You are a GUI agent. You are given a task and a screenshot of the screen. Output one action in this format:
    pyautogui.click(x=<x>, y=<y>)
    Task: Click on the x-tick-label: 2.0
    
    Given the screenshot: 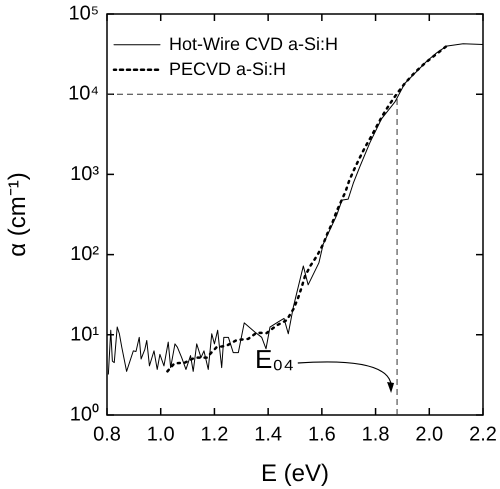 What is the action you would take?
    pyautogui.click(x=429, y=435)
    